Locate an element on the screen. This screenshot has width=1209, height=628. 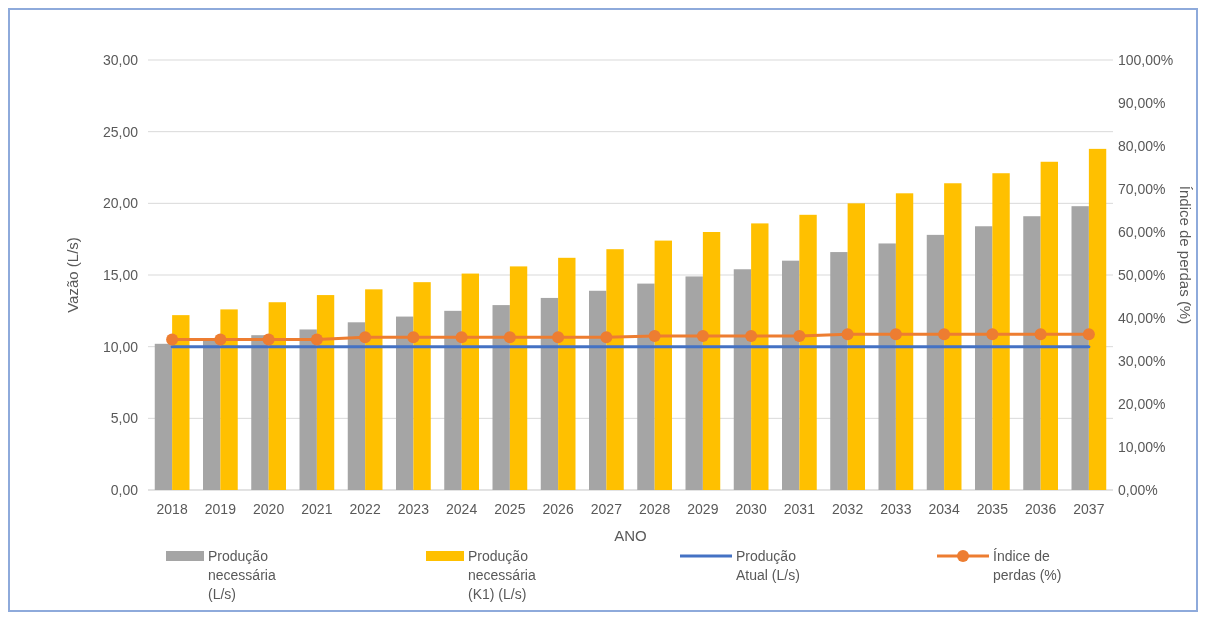
x-tick-label: 2023 is located at coordinates (413, 509).